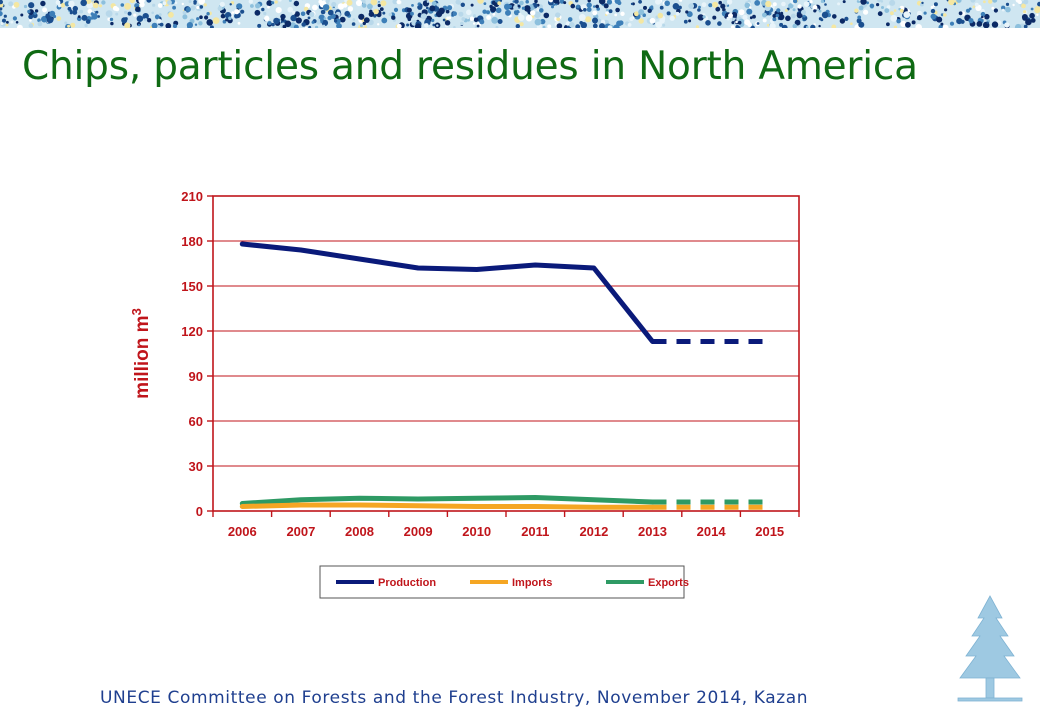 The image size is (1040, 720). I want to click on x-tick-label: 2010, so click(476, 531).